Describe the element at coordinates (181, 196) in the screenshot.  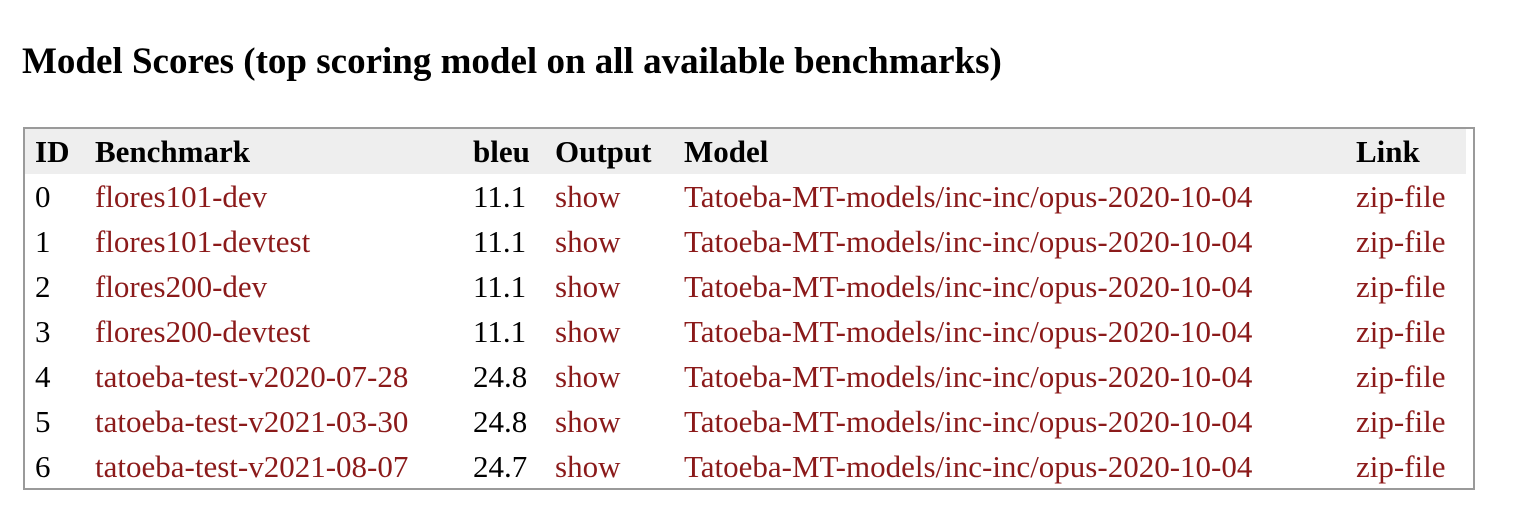
I see `benchmark-link: flores101-dev` at that location.